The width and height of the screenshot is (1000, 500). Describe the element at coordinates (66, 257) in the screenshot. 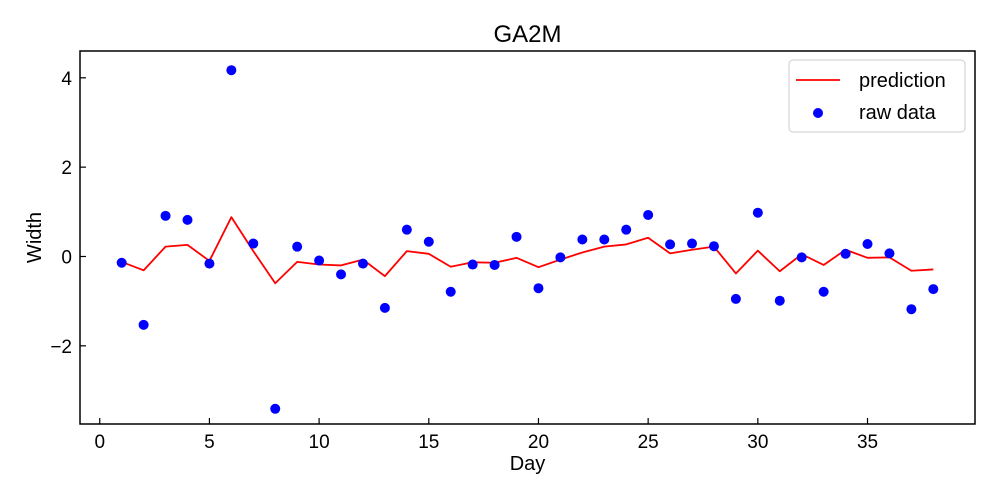

I see `y-tick-label: 0` at that location.